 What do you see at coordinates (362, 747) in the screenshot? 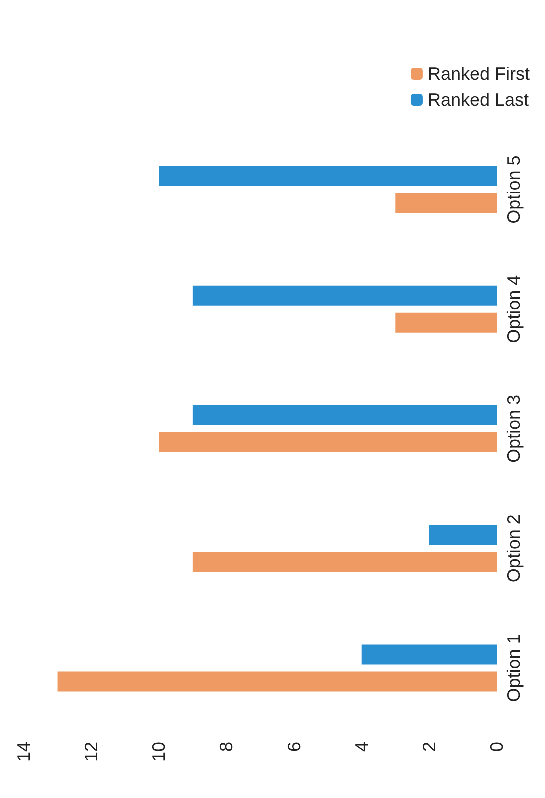
I see `x-tick-label: 4` at bounding box center [362, 747].